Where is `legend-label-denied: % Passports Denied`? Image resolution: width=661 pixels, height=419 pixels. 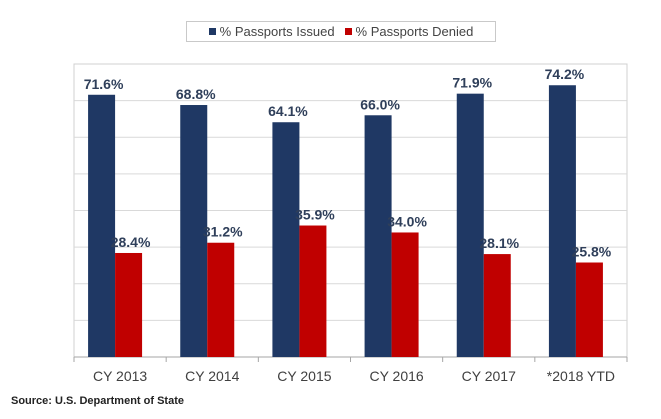
legend-label-denied: % Passports Denied is located at coordinates (414, 31).